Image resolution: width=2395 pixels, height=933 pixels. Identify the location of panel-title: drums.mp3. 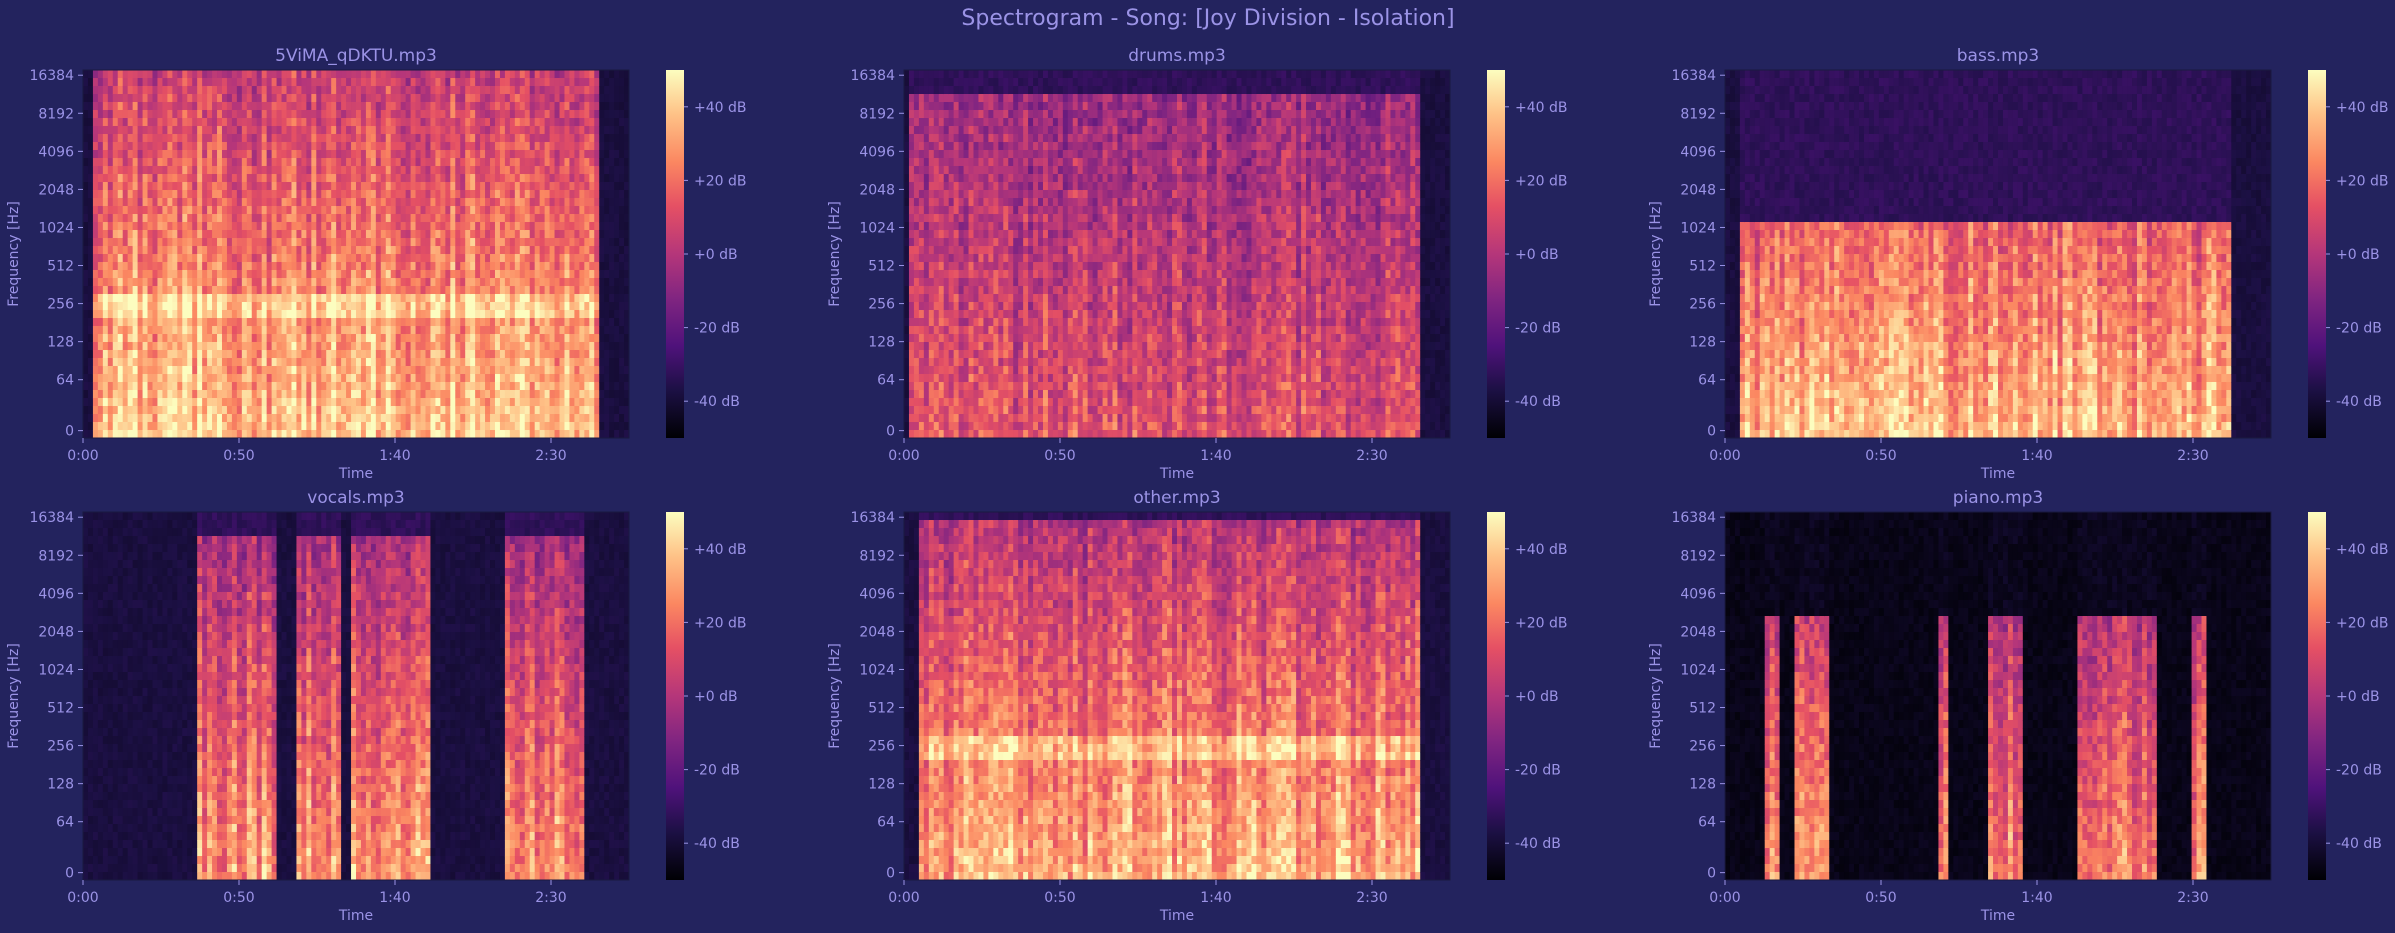
(1177, 56).